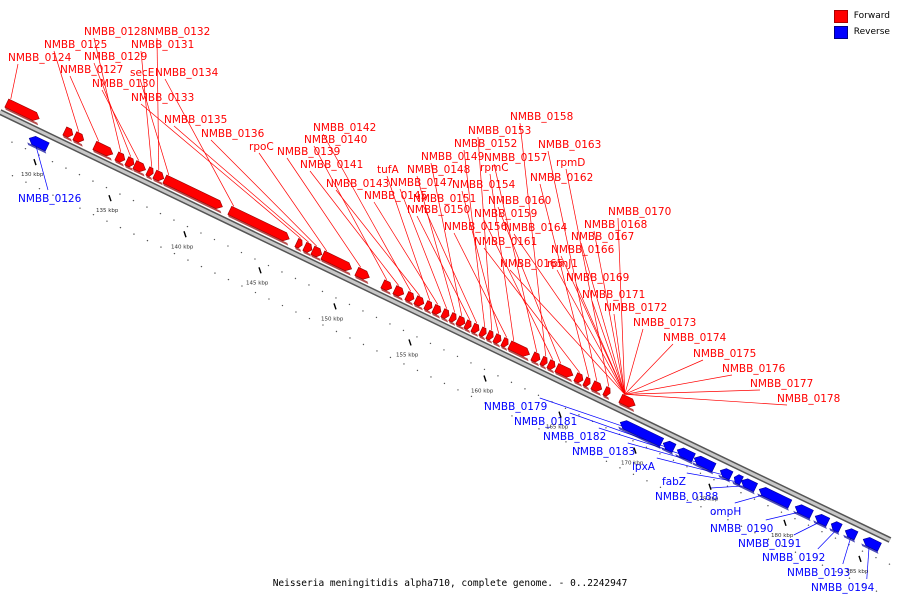 Image resolution: width=900 pixels, height=600 pixels. Describe the element at coordinates (840, 16) in the screenshot. I see `legend-swatch-forward` at that location.